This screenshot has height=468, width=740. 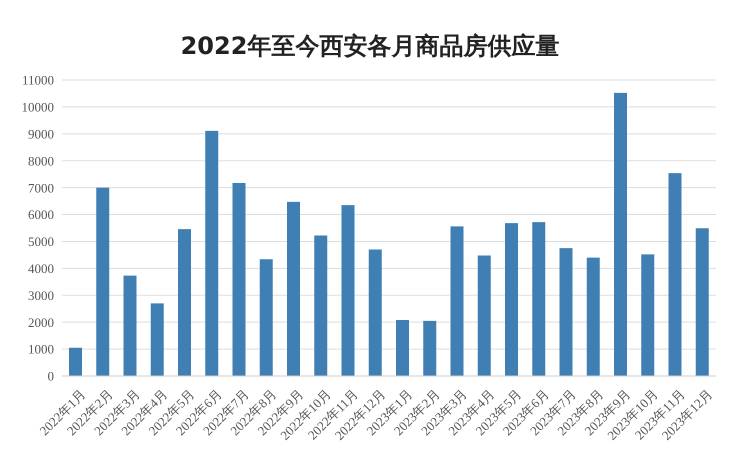 What do you see at coordinates (41, 242) in the screenshot?
I see `y-tick-label: 5000` at bounding box center [41, 242].